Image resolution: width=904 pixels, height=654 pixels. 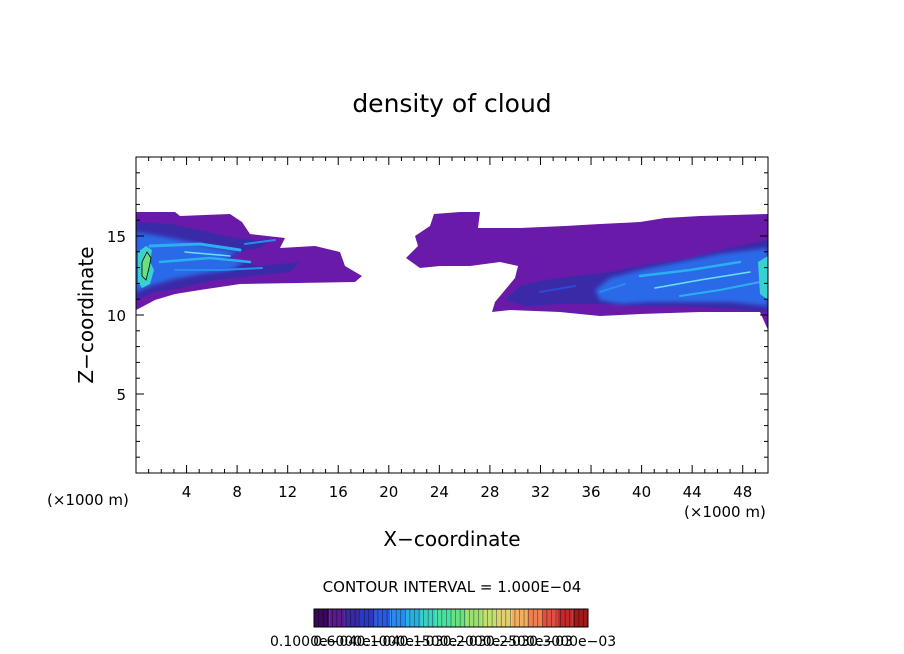 What do you see at coordinates (742, 492) in the screenshot?
I see `x-tick-label: 48` at bounding box center [742, 492].